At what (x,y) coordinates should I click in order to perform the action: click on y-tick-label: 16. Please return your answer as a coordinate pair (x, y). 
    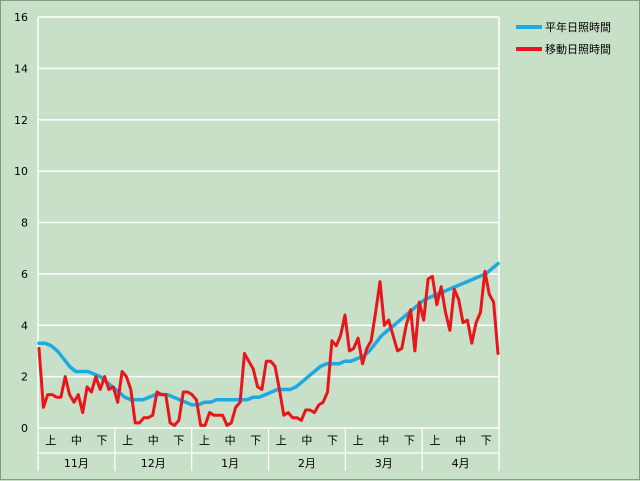
    Looking at the image, I should click on (21, 17).